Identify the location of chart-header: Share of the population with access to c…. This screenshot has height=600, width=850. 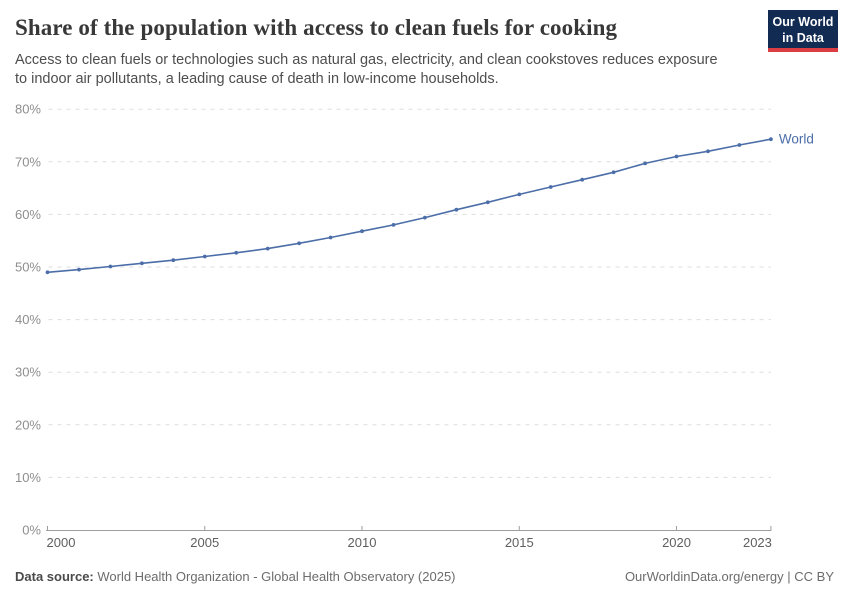
(385, 51).